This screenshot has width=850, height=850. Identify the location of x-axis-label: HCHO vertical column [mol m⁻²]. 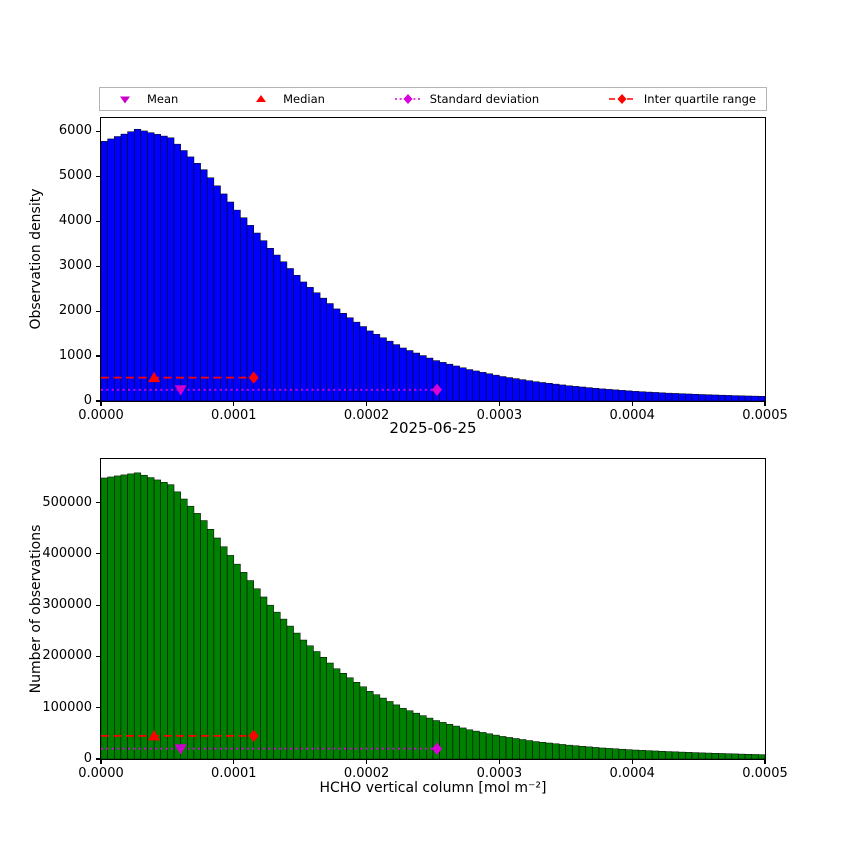
(433, 788).